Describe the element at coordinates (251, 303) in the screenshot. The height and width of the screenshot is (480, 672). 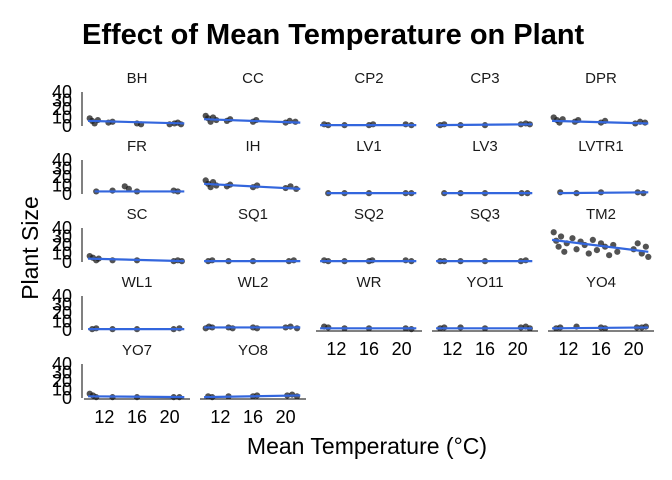
I see `panel-wl2: WL2` at that location.